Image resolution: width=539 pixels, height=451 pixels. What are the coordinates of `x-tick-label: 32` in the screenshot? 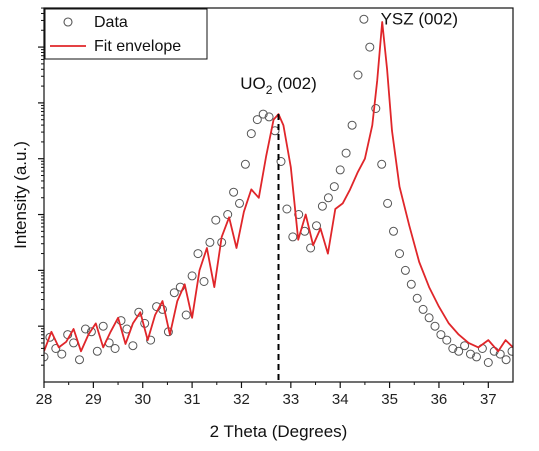 It's located at (241, 399).